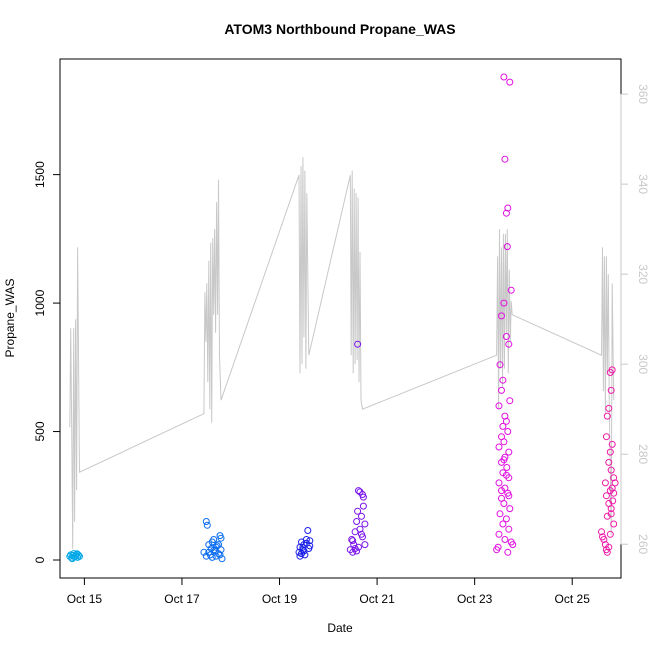  What do you see at coordinates (573, 599) in the screenshot?
I see `x-tick-label: Oct 25` at bounding box center [573, 599].